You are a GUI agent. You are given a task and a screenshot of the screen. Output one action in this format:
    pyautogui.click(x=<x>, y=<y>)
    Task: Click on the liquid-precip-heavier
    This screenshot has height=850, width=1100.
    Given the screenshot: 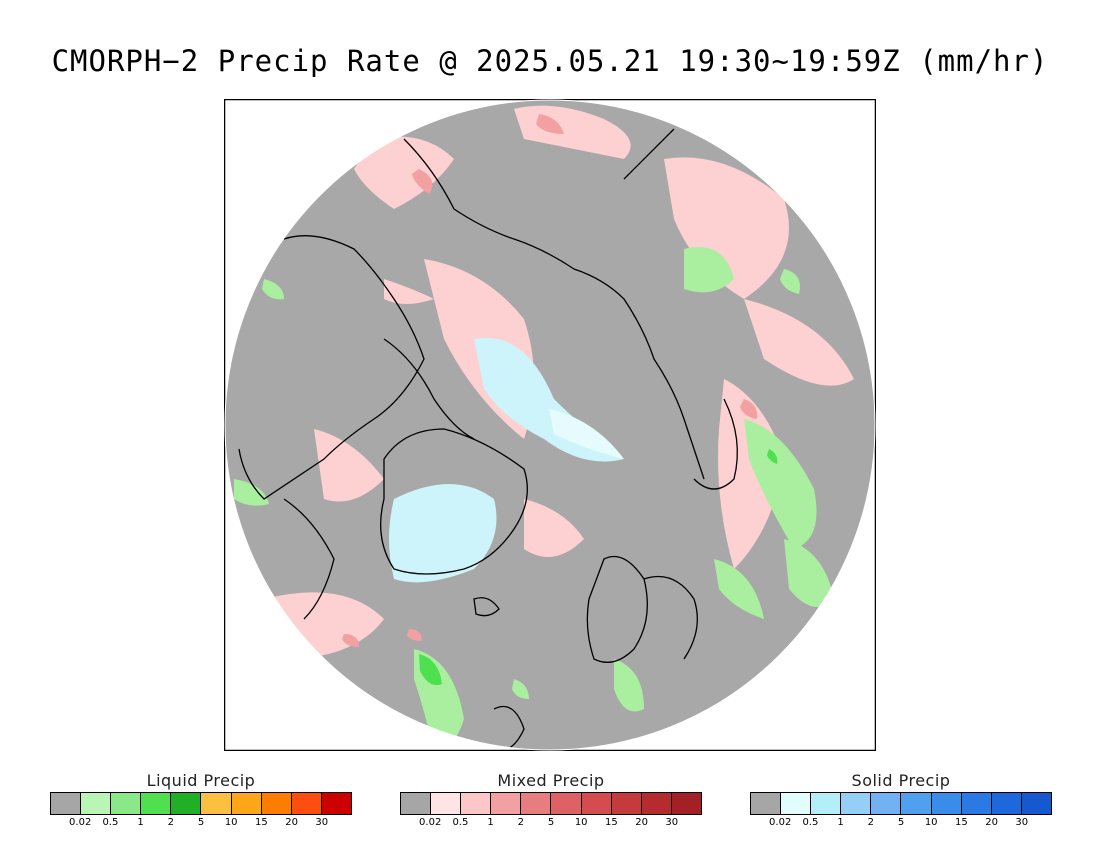 What is the action you would take?
    pyautogui.click(x=598, y=567)
    